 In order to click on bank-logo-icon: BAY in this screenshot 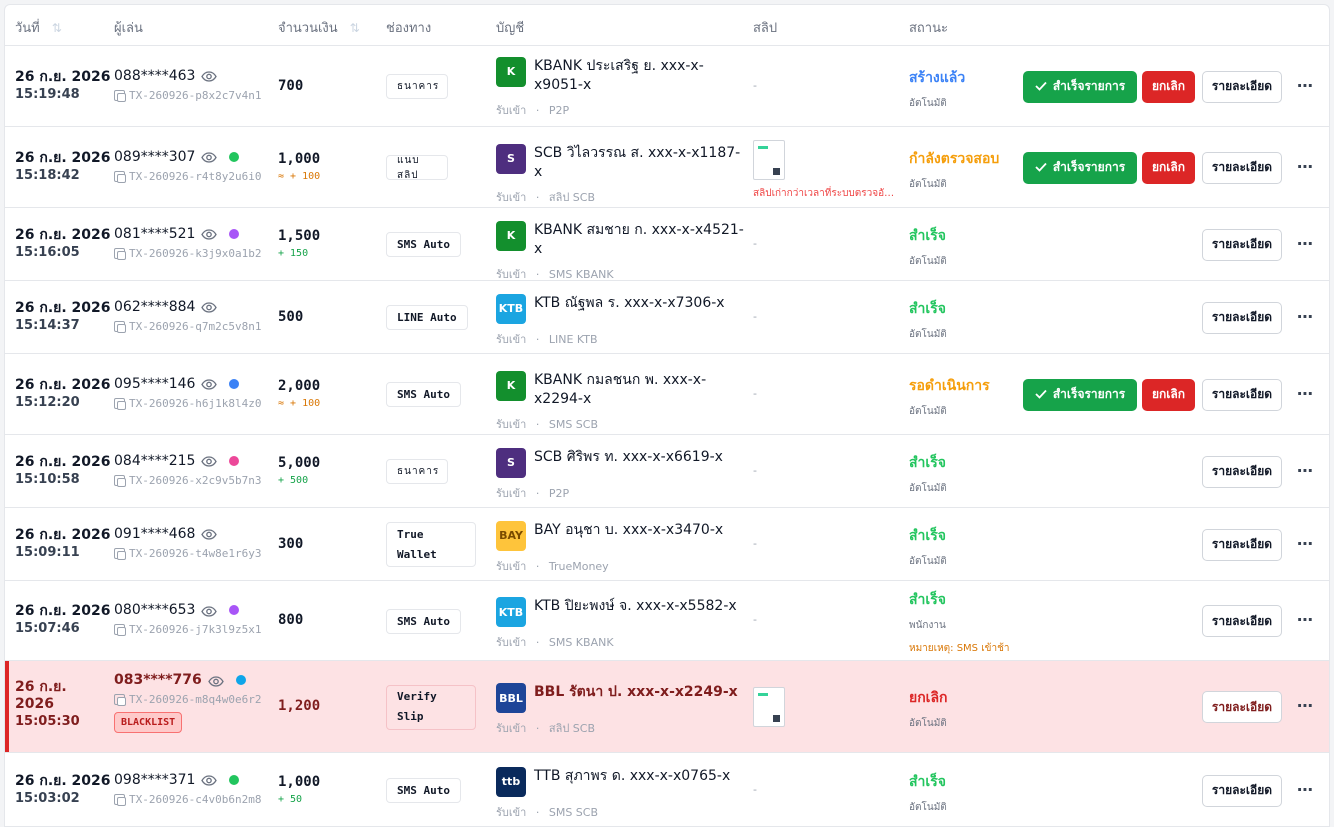, I will do `click(511, 535)`.